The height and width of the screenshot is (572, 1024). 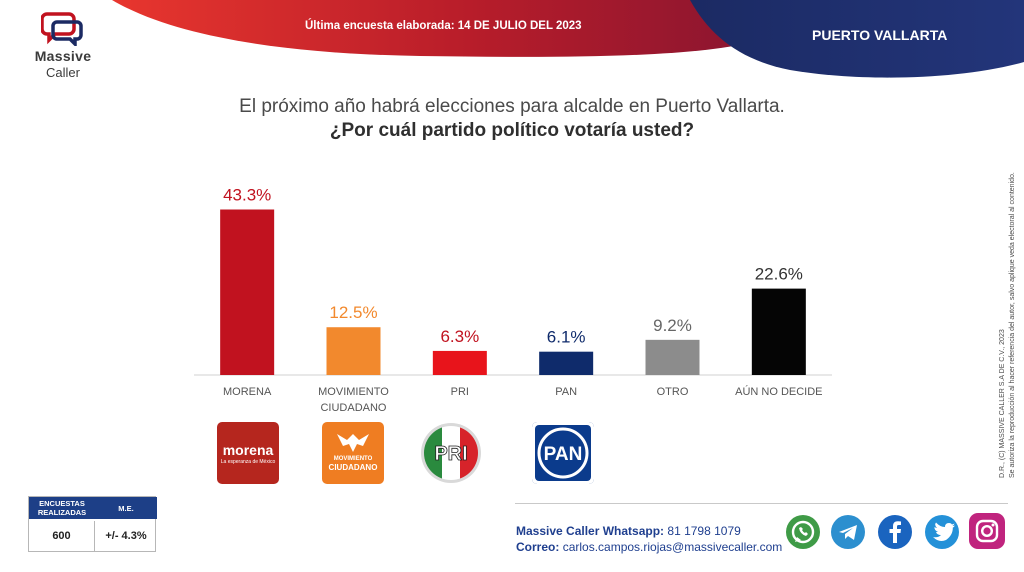 I want to click on bar-value-label-2: 6.3%, so click(x=459, y=336).